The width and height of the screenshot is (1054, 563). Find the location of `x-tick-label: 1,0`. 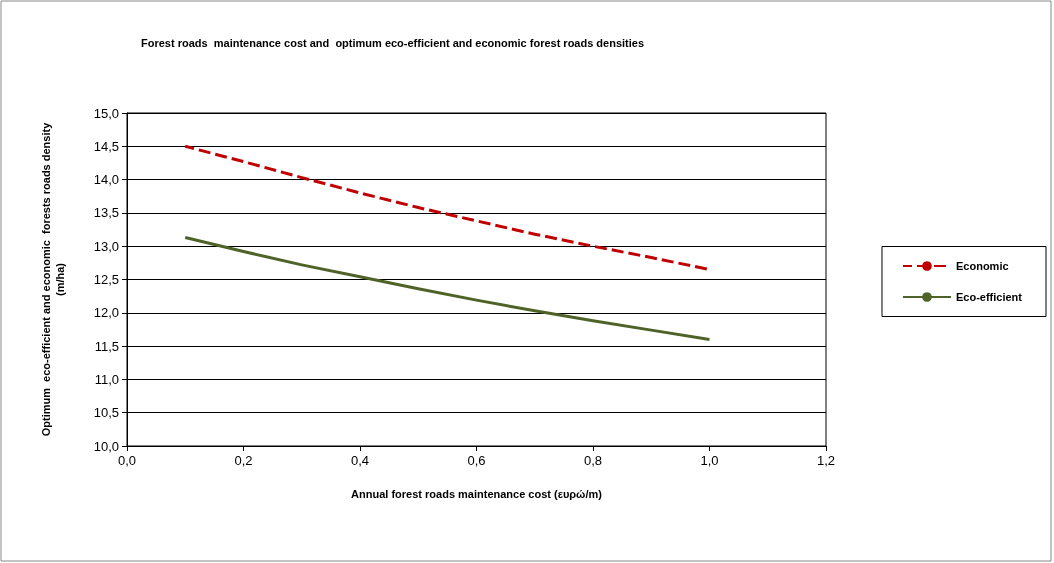

x-tick-label: 1,0 is located at coordinates (709, 460).